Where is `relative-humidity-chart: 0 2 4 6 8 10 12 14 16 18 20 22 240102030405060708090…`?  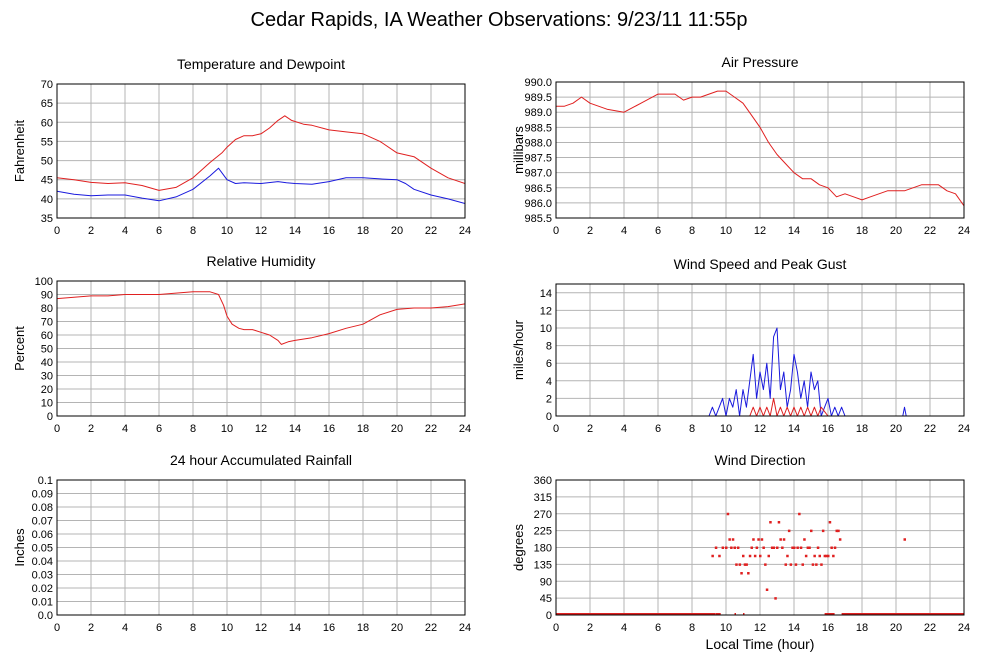 relative-humidity-chart: 0 2 4 6 8 10 12 14 16 18 20 22 240102030405060708090… is located at coordinates (241, 344).